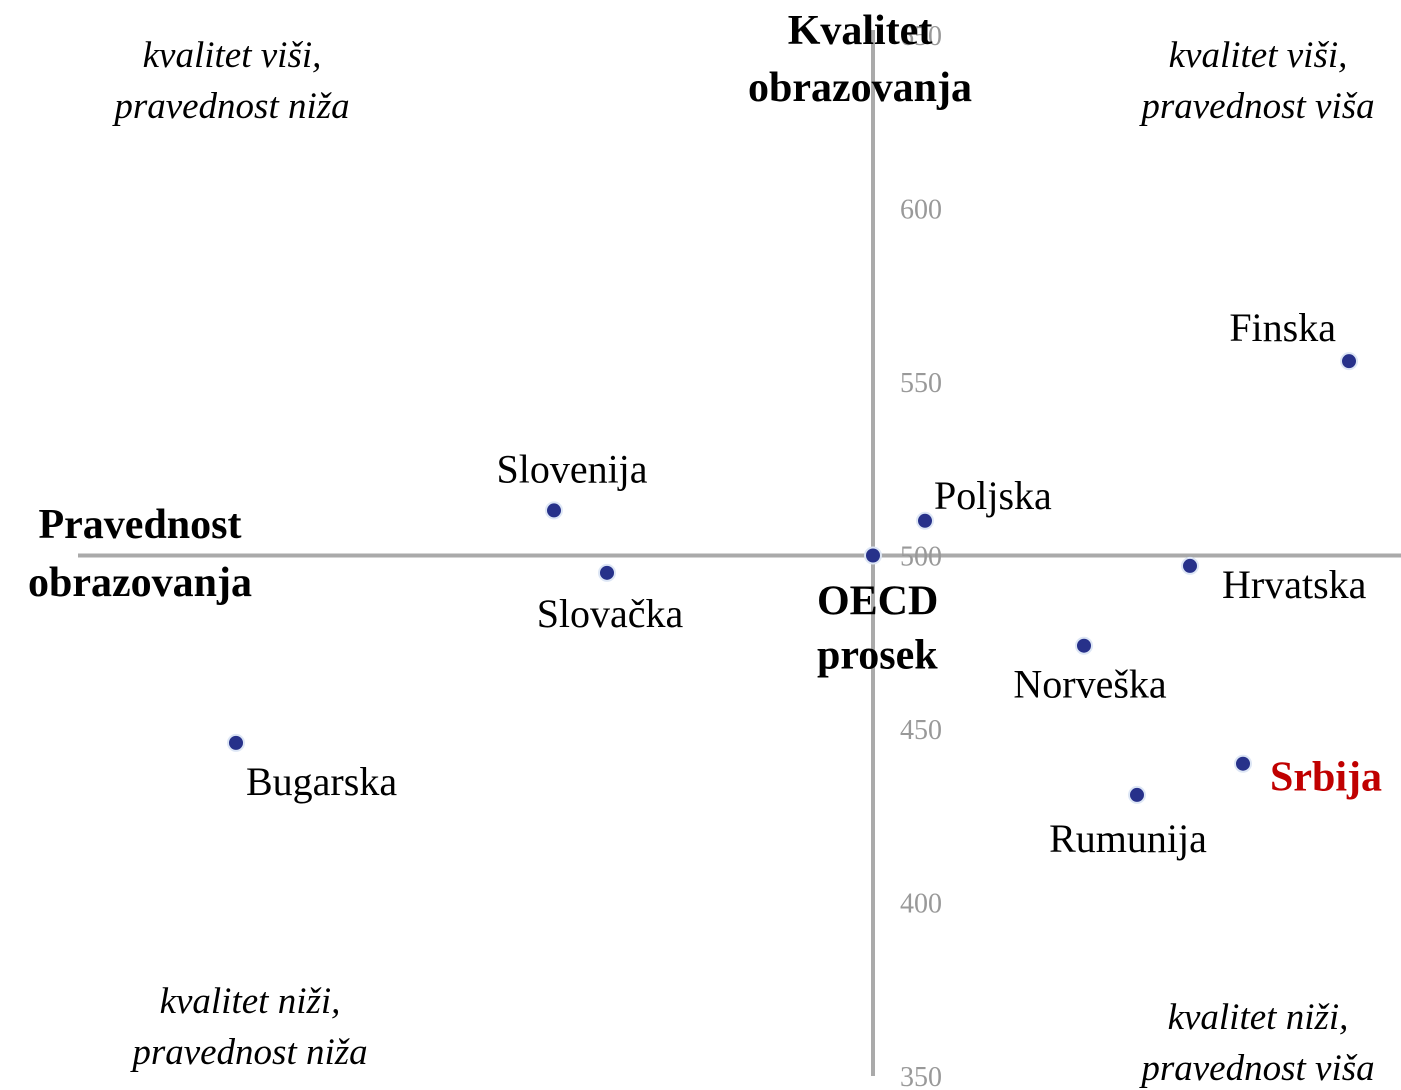 The height and width of the screenshot is (1090, 1401). What do you see at coordinates (571, 468) in the screenshot?
I see `point-label: Slovenija` at bounding box center [571, 468].